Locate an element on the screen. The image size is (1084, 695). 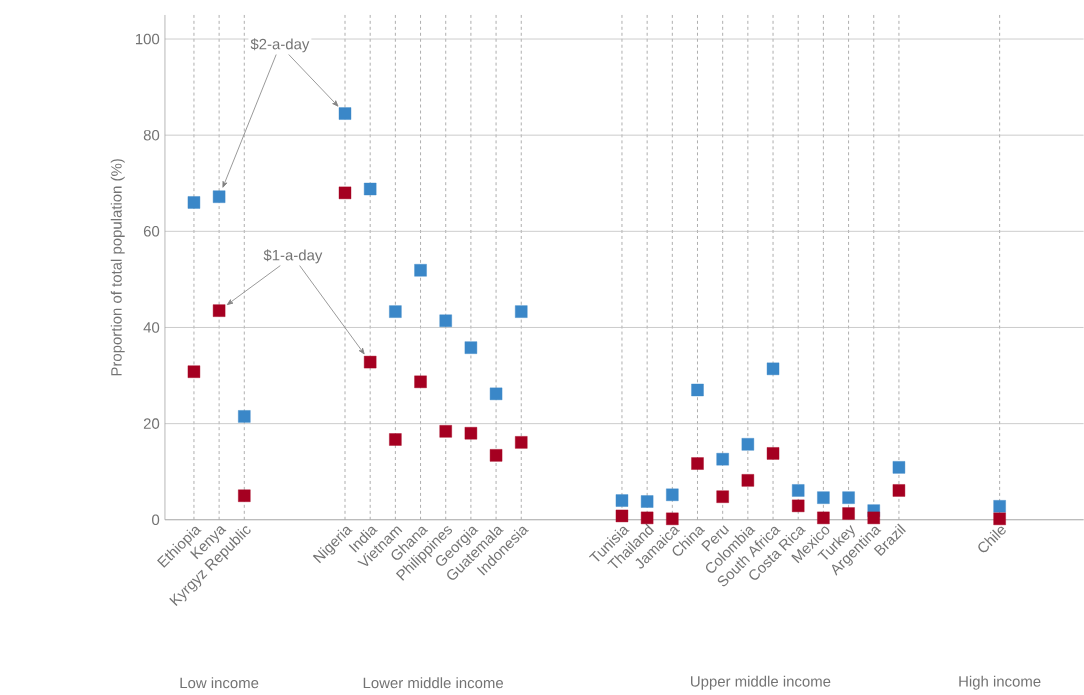
text: High income is located at coordinates (1000, 682).